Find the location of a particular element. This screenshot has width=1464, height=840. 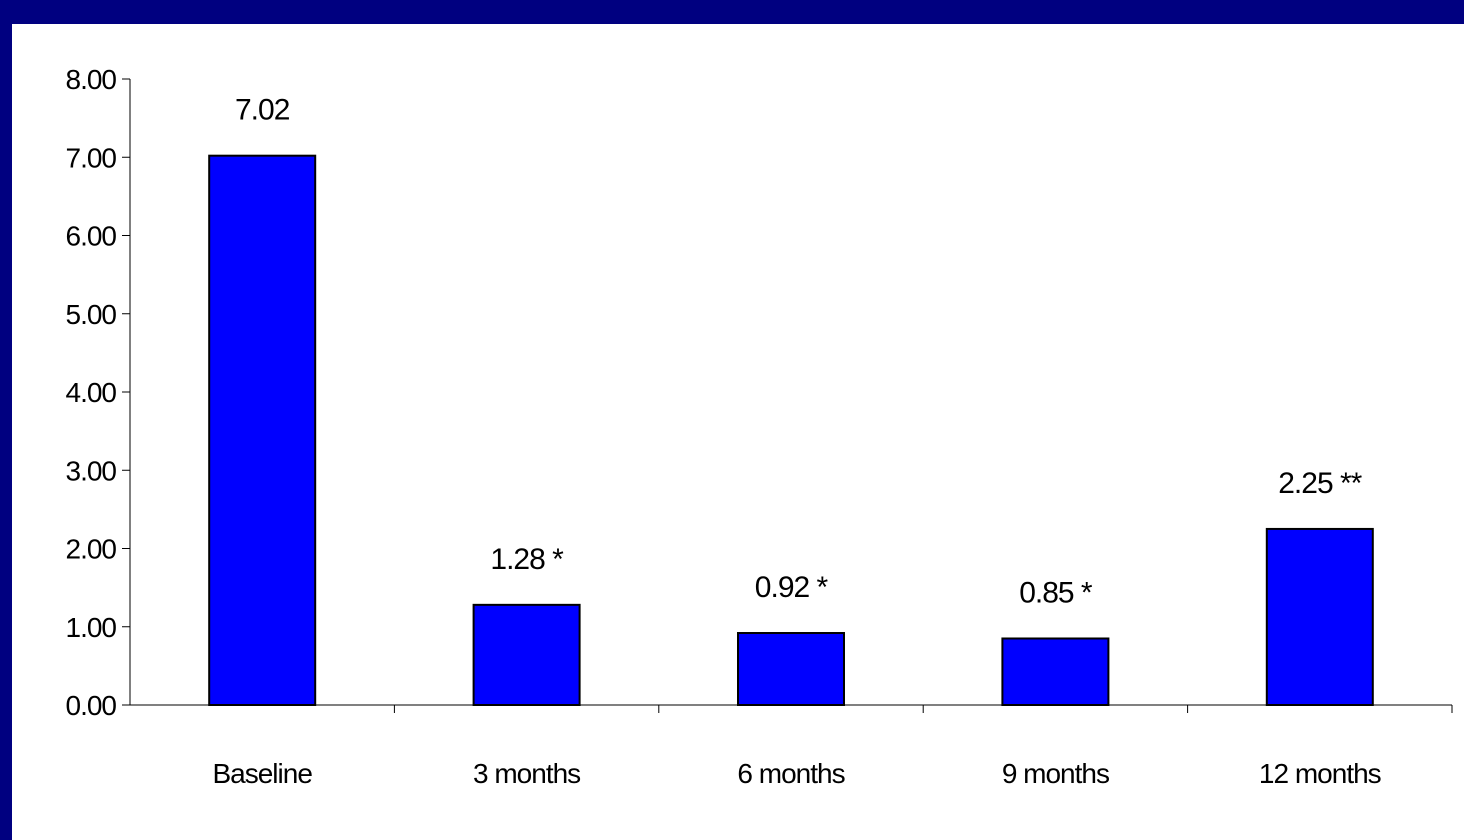

slide-border-top is located at coordinates (732, 12).